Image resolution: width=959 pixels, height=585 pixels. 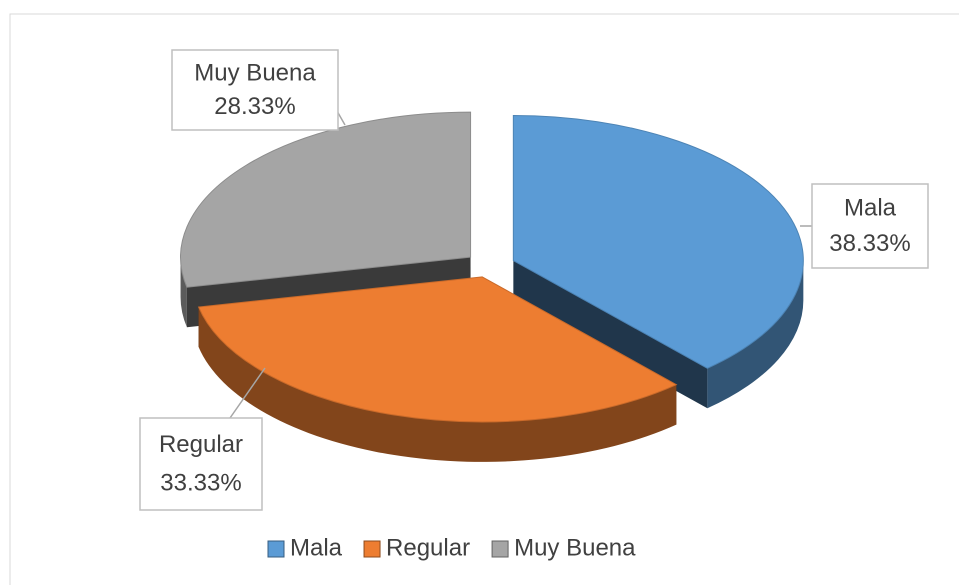 What do you see at coordinates (247, 393) in the screenshot?
I see `leader-line` at bounding box center [247, 393].